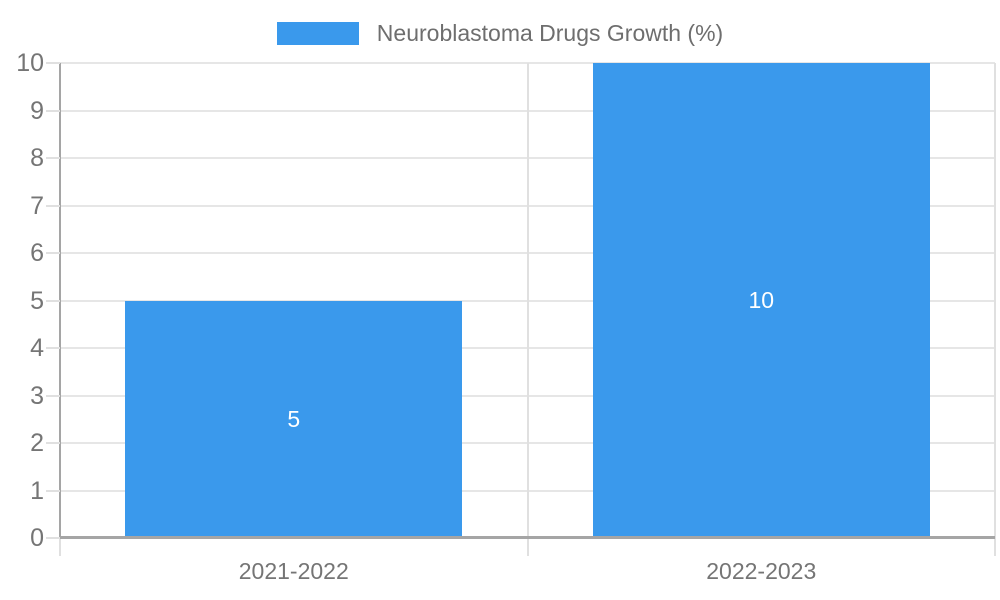  I want to click on y-axis: 0 1 2 3 4 5 6 7 8 9 10, so click(30, 300).